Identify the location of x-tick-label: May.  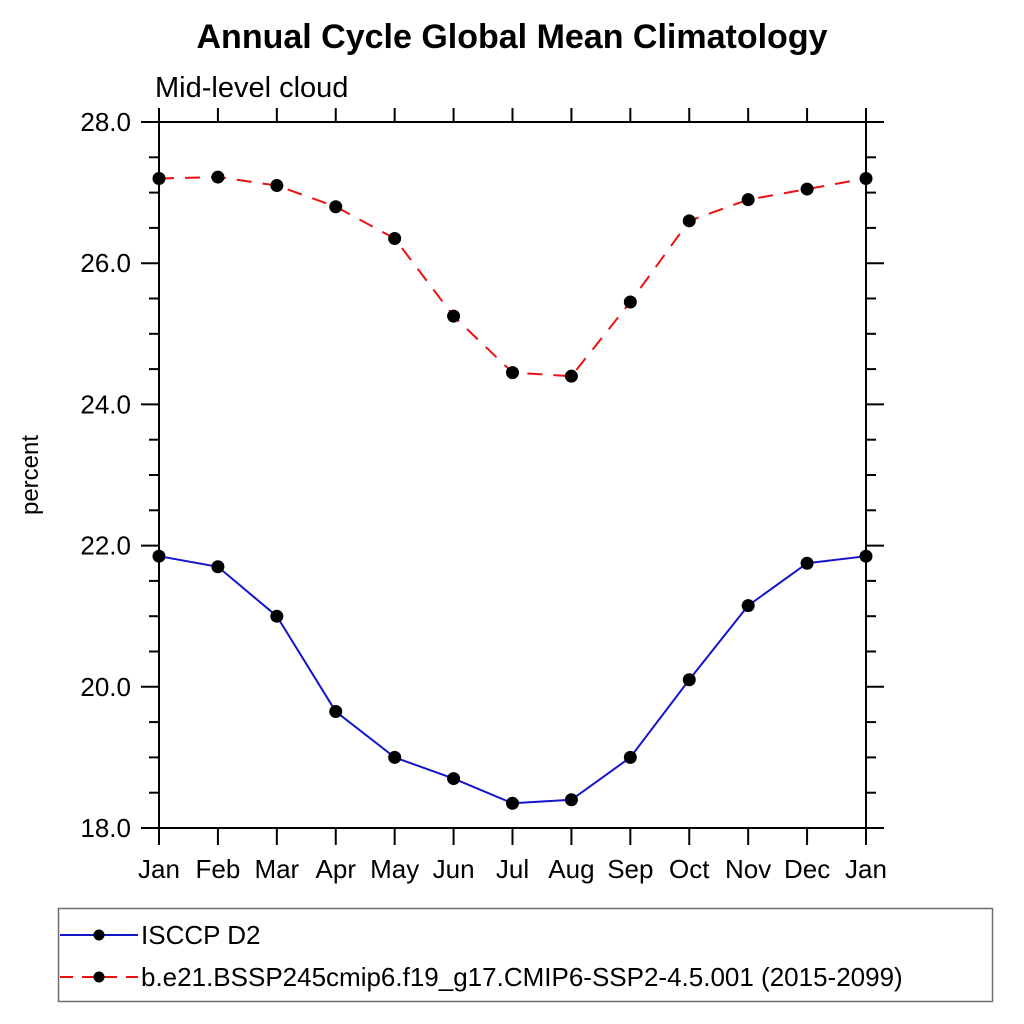
(394, 869).